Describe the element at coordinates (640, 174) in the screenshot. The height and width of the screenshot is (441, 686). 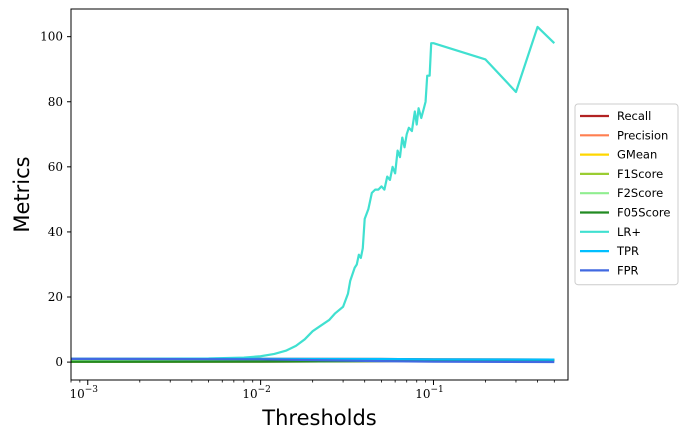
I see `legend-label-3: F1Score` at that location.